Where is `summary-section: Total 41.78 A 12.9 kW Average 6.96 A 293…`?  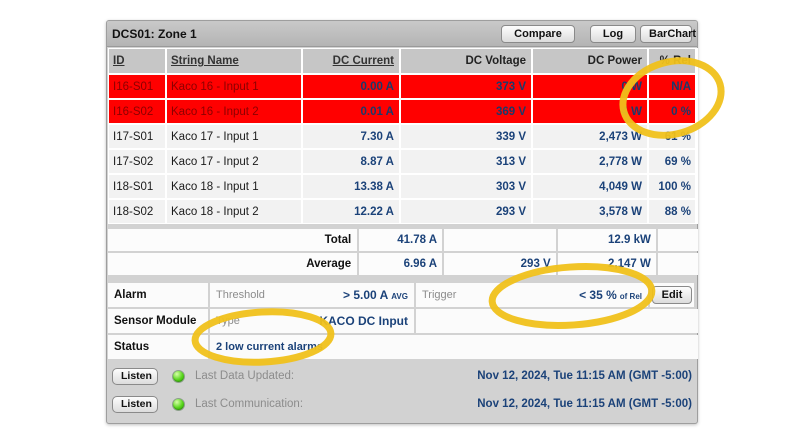
summary-section: Total 41.78 A 12.9 kW Average 6.96 A 293… is located at coordinates (403, 252).